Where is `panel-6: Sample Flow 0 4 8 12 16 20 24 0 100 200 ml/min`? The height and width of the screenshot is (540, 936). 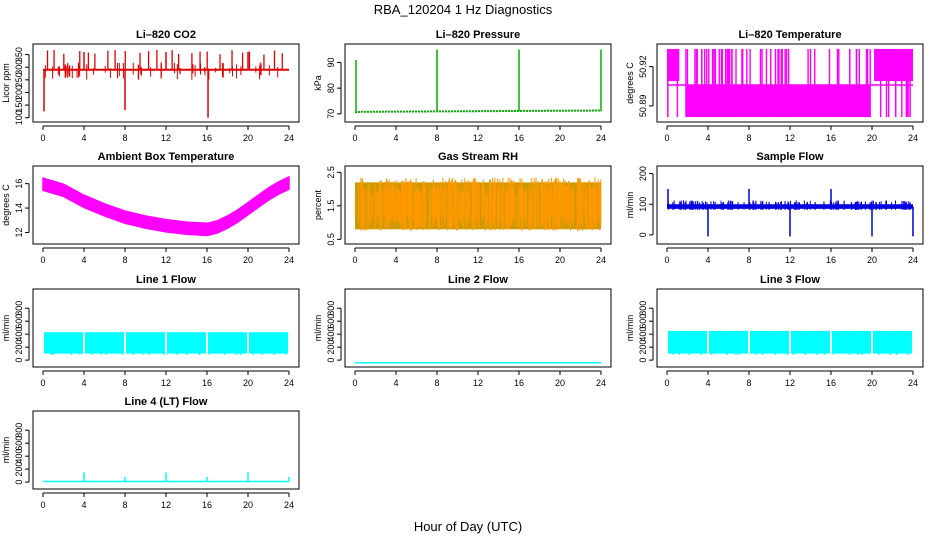 panel-6: Sample Flow 0 4 8 12 16 20 24 0 100 200 ml/min is located at coordinates (774, 208).